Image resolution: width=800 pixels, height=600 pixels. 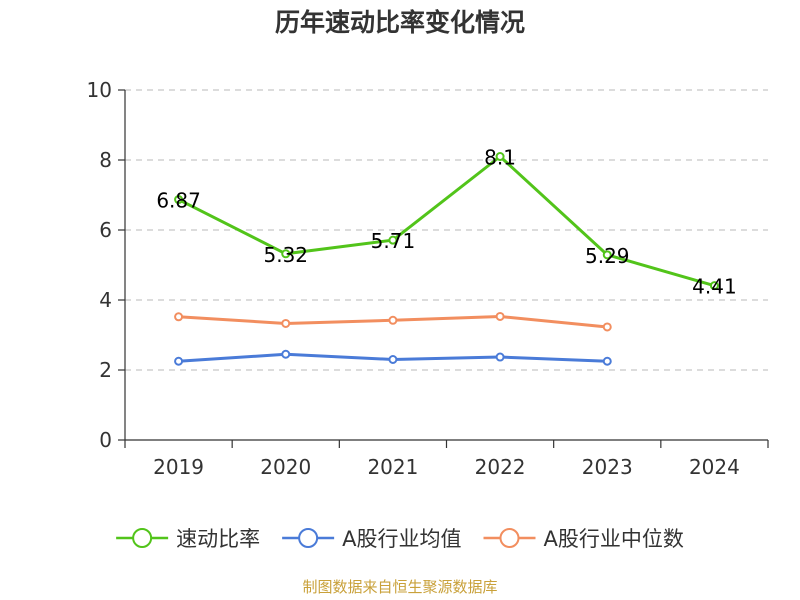 I want to click on legend-label: A股行业均值, so click(x=401, y=539).